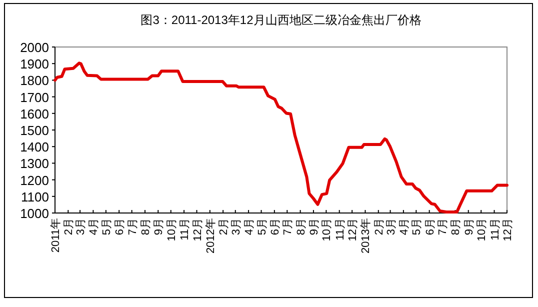  What do you see at coordinates (34, 147) in the screenshot?
I see `y-tick-label: 1400` at bounding box center [34, 147].